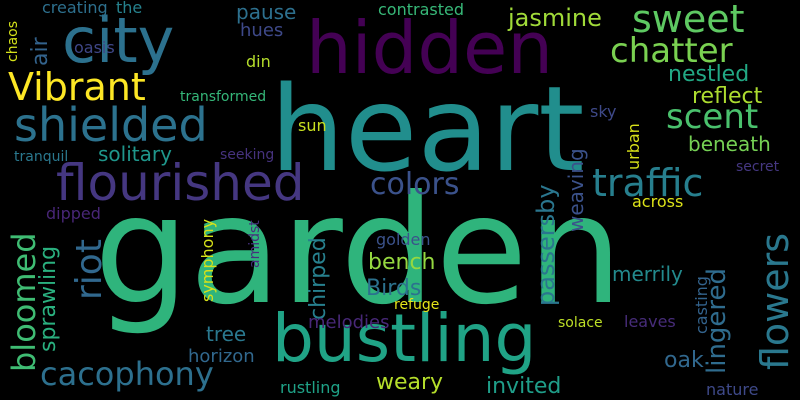 This screenshot has height=400, width=800. What do you see at coordinates (775, 301) in the screenshot?
I see `word-flowers: flowers` at bounding box center [775, 301].